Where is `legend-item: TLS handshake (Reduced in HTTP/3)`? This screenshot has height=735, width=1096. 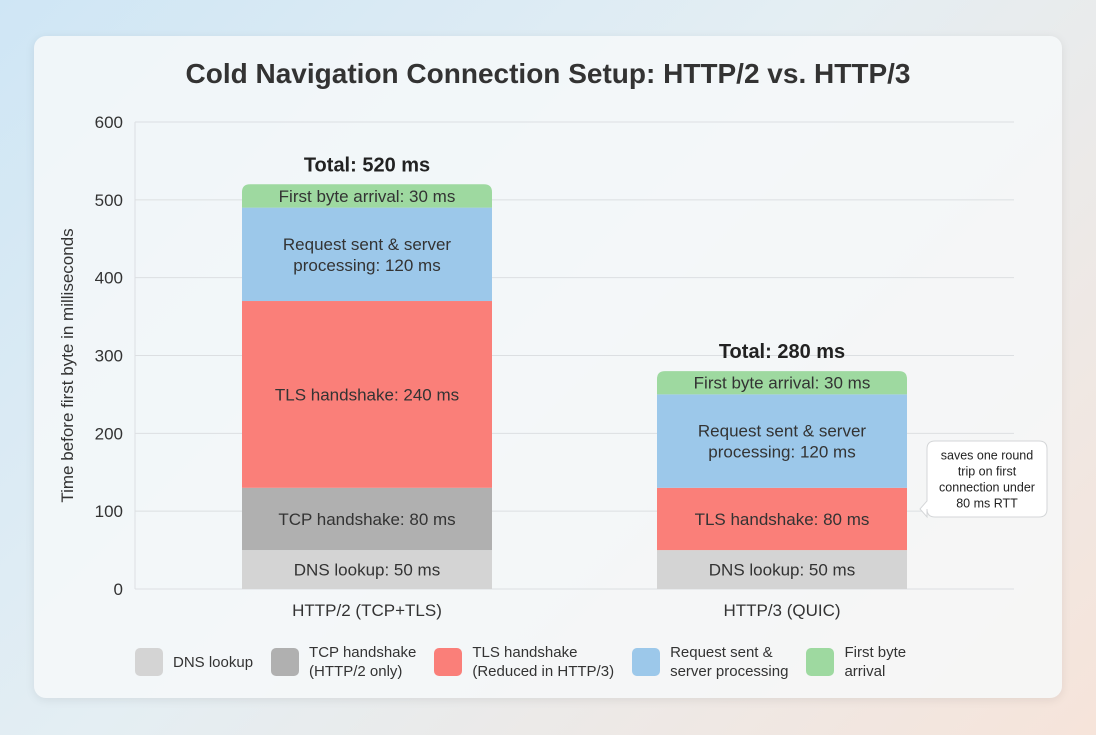
legend-item: TLS handshake (Reduced in HTTP/3) is located at coordinates (524, 662).